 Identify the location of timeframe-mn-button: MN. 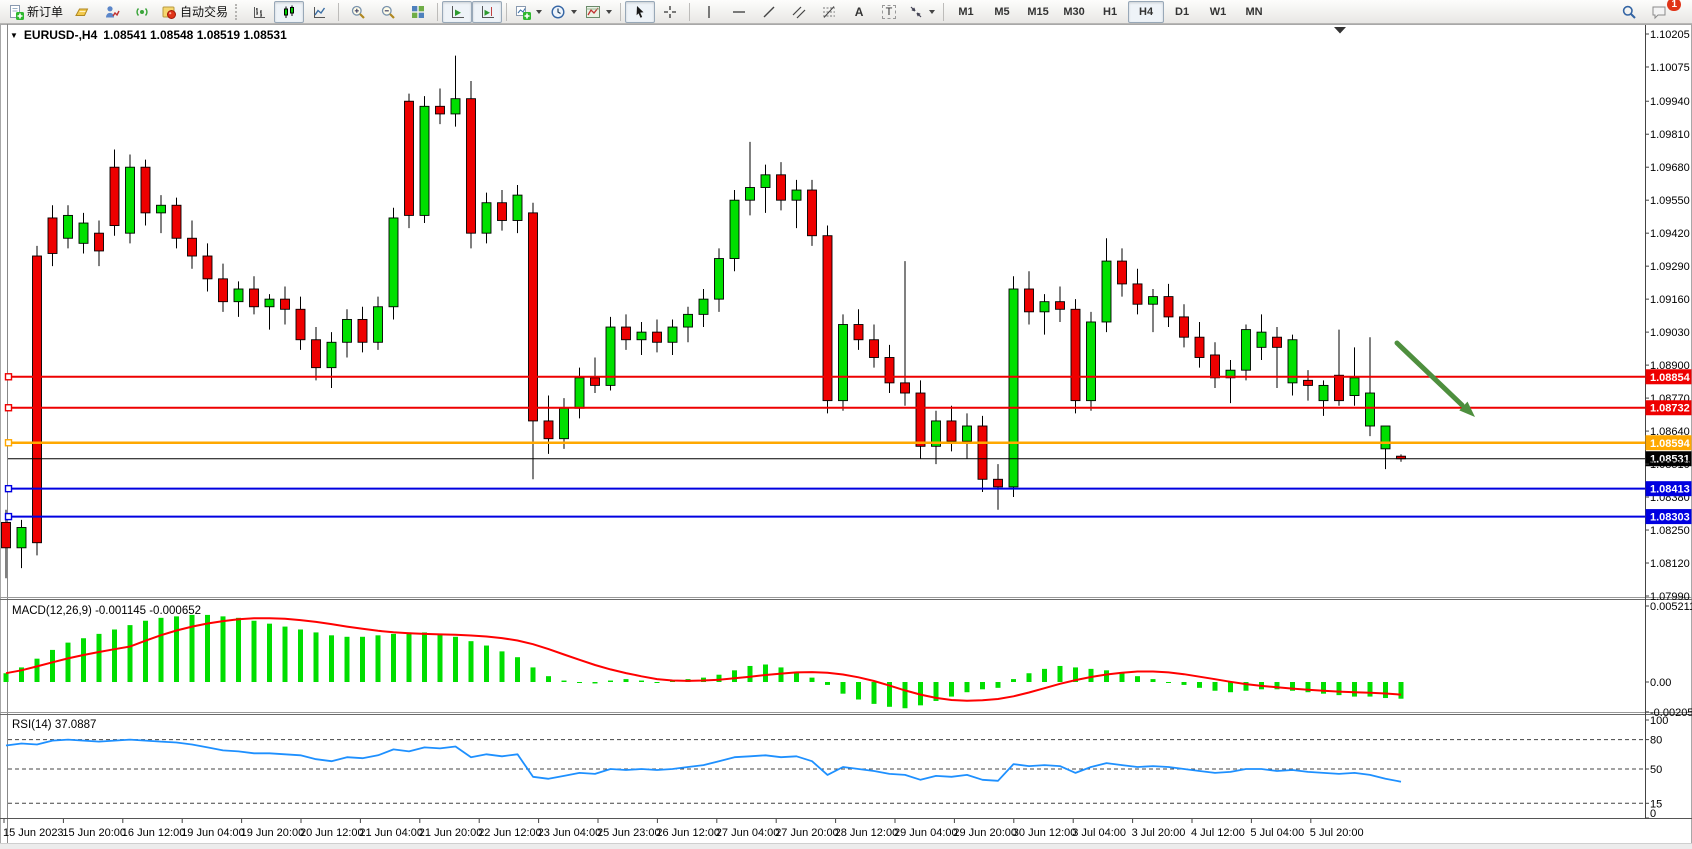
(1254, 12).